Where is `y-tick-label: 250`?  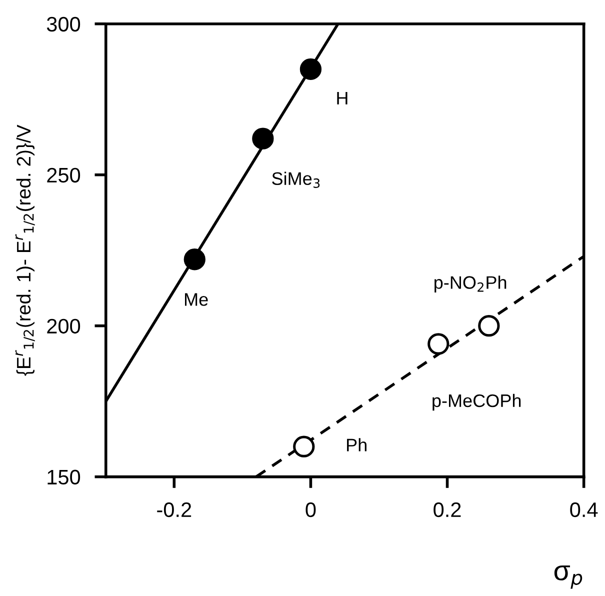
y-tick-label: 250 is located at coordinates (63, 175).